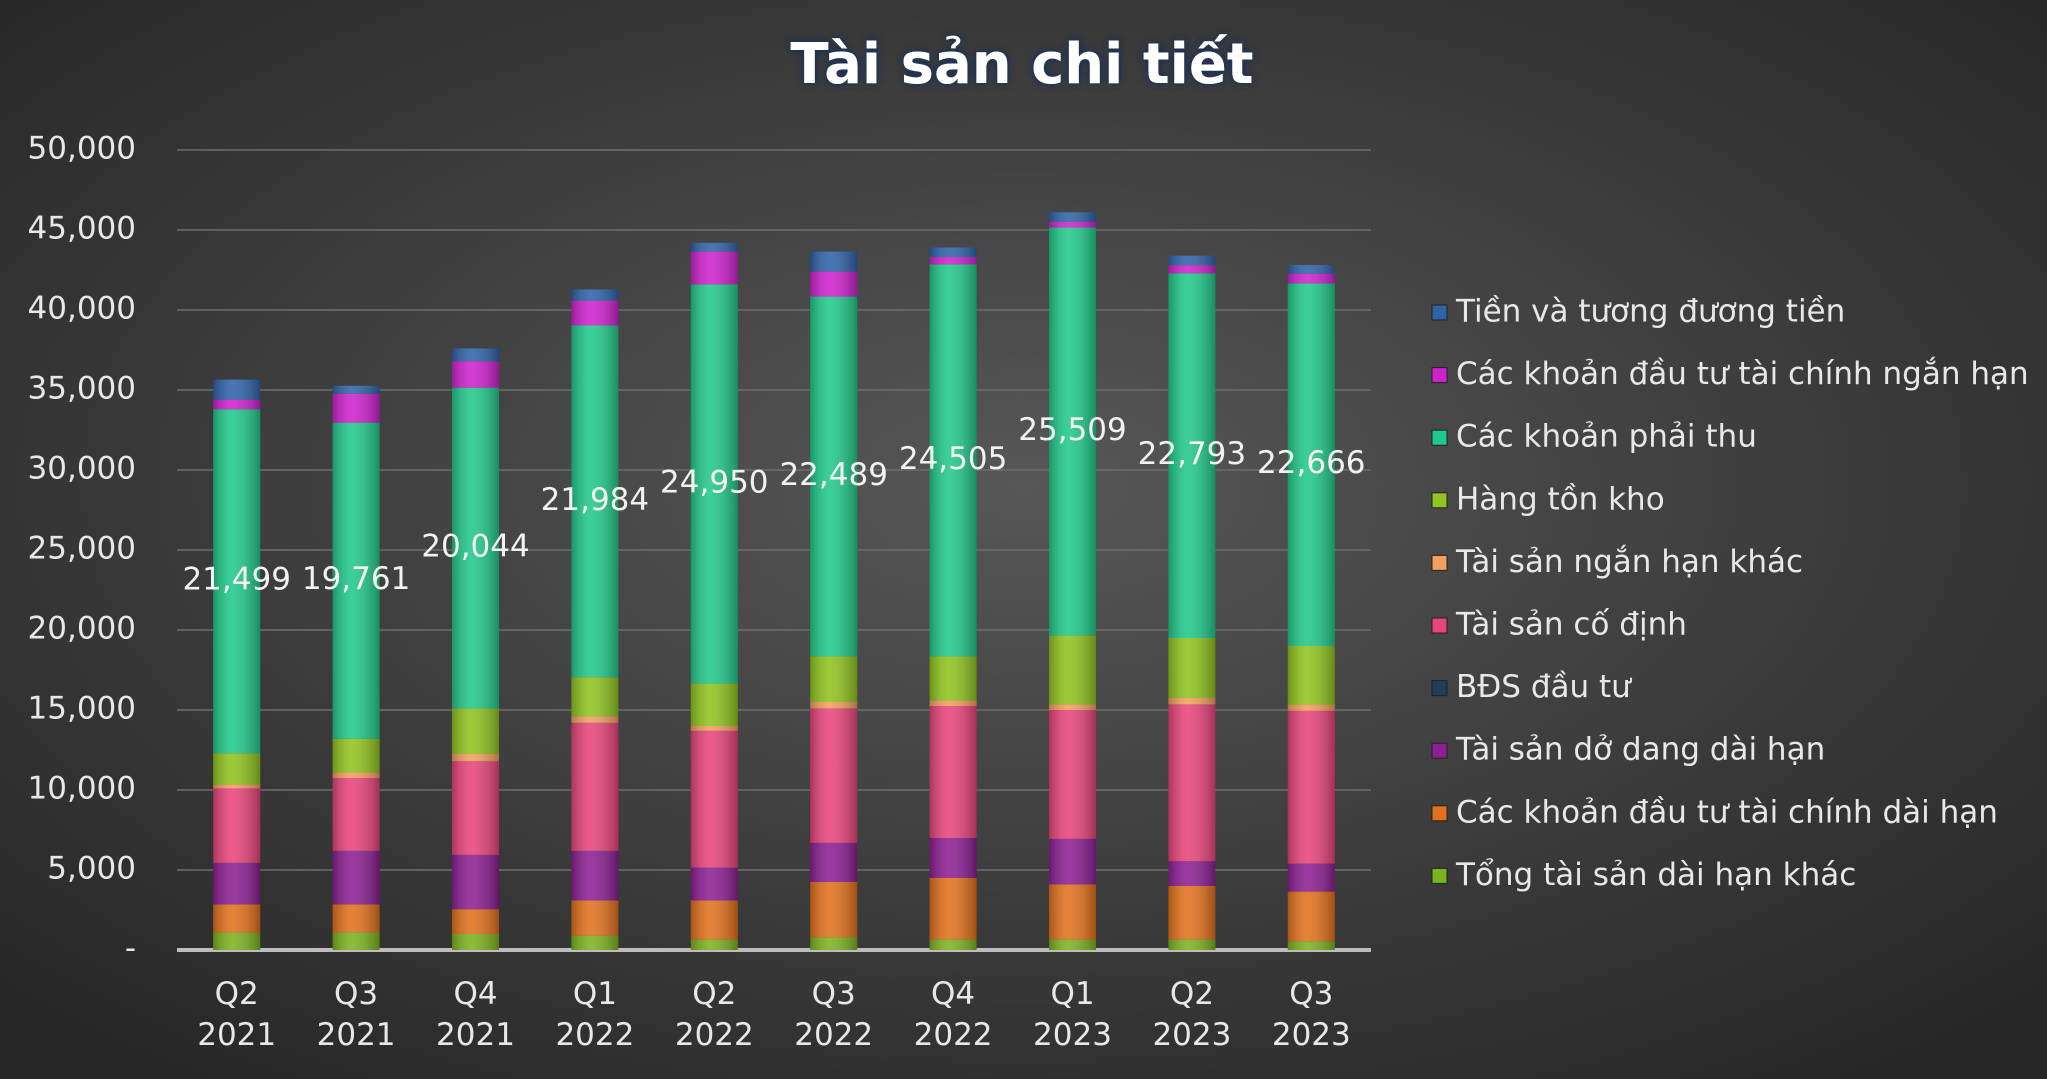  Describe the element at coordinates (82, 789) in the screenshot. I see `y-tick-label: 10,000` at that location.